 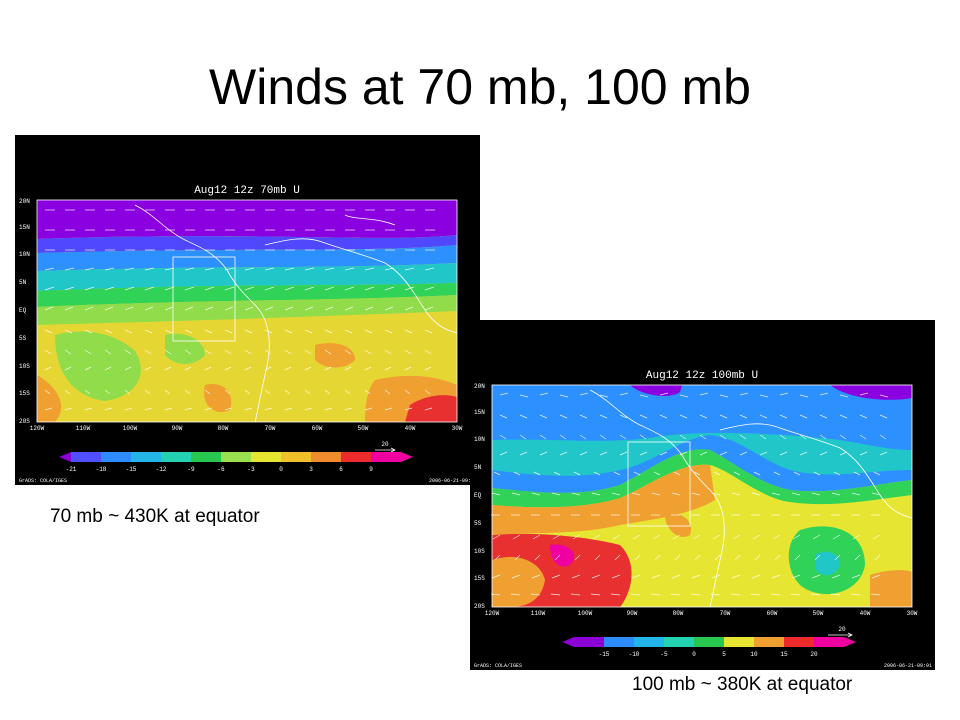 I want to click on slide-title: Winds at 70 mb, 100 mb, so click(x=480, y=87).